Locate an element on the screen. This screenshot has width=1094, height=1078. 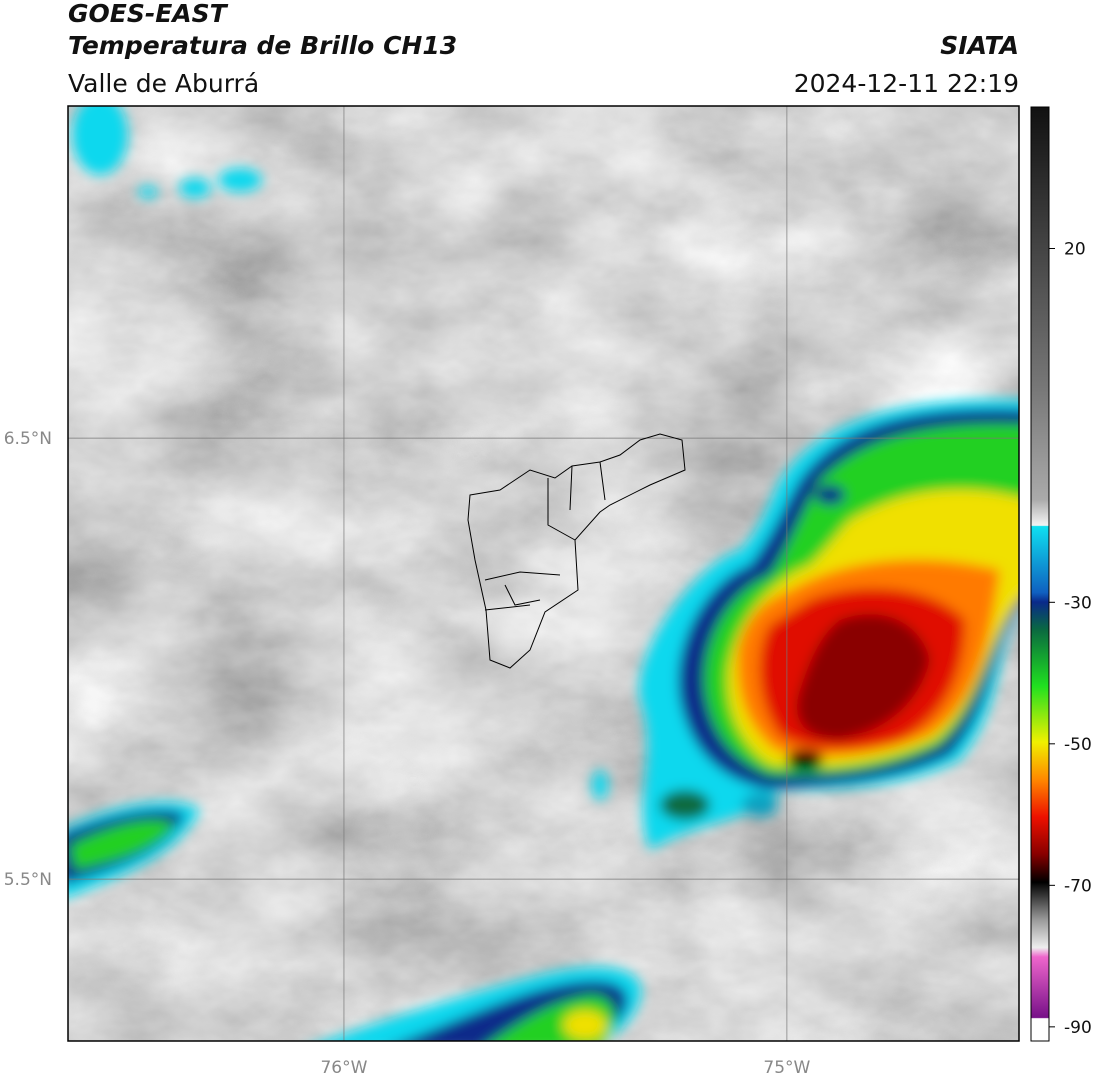
y-tick-label: 6.5°N is located at coordinates (28, 439).